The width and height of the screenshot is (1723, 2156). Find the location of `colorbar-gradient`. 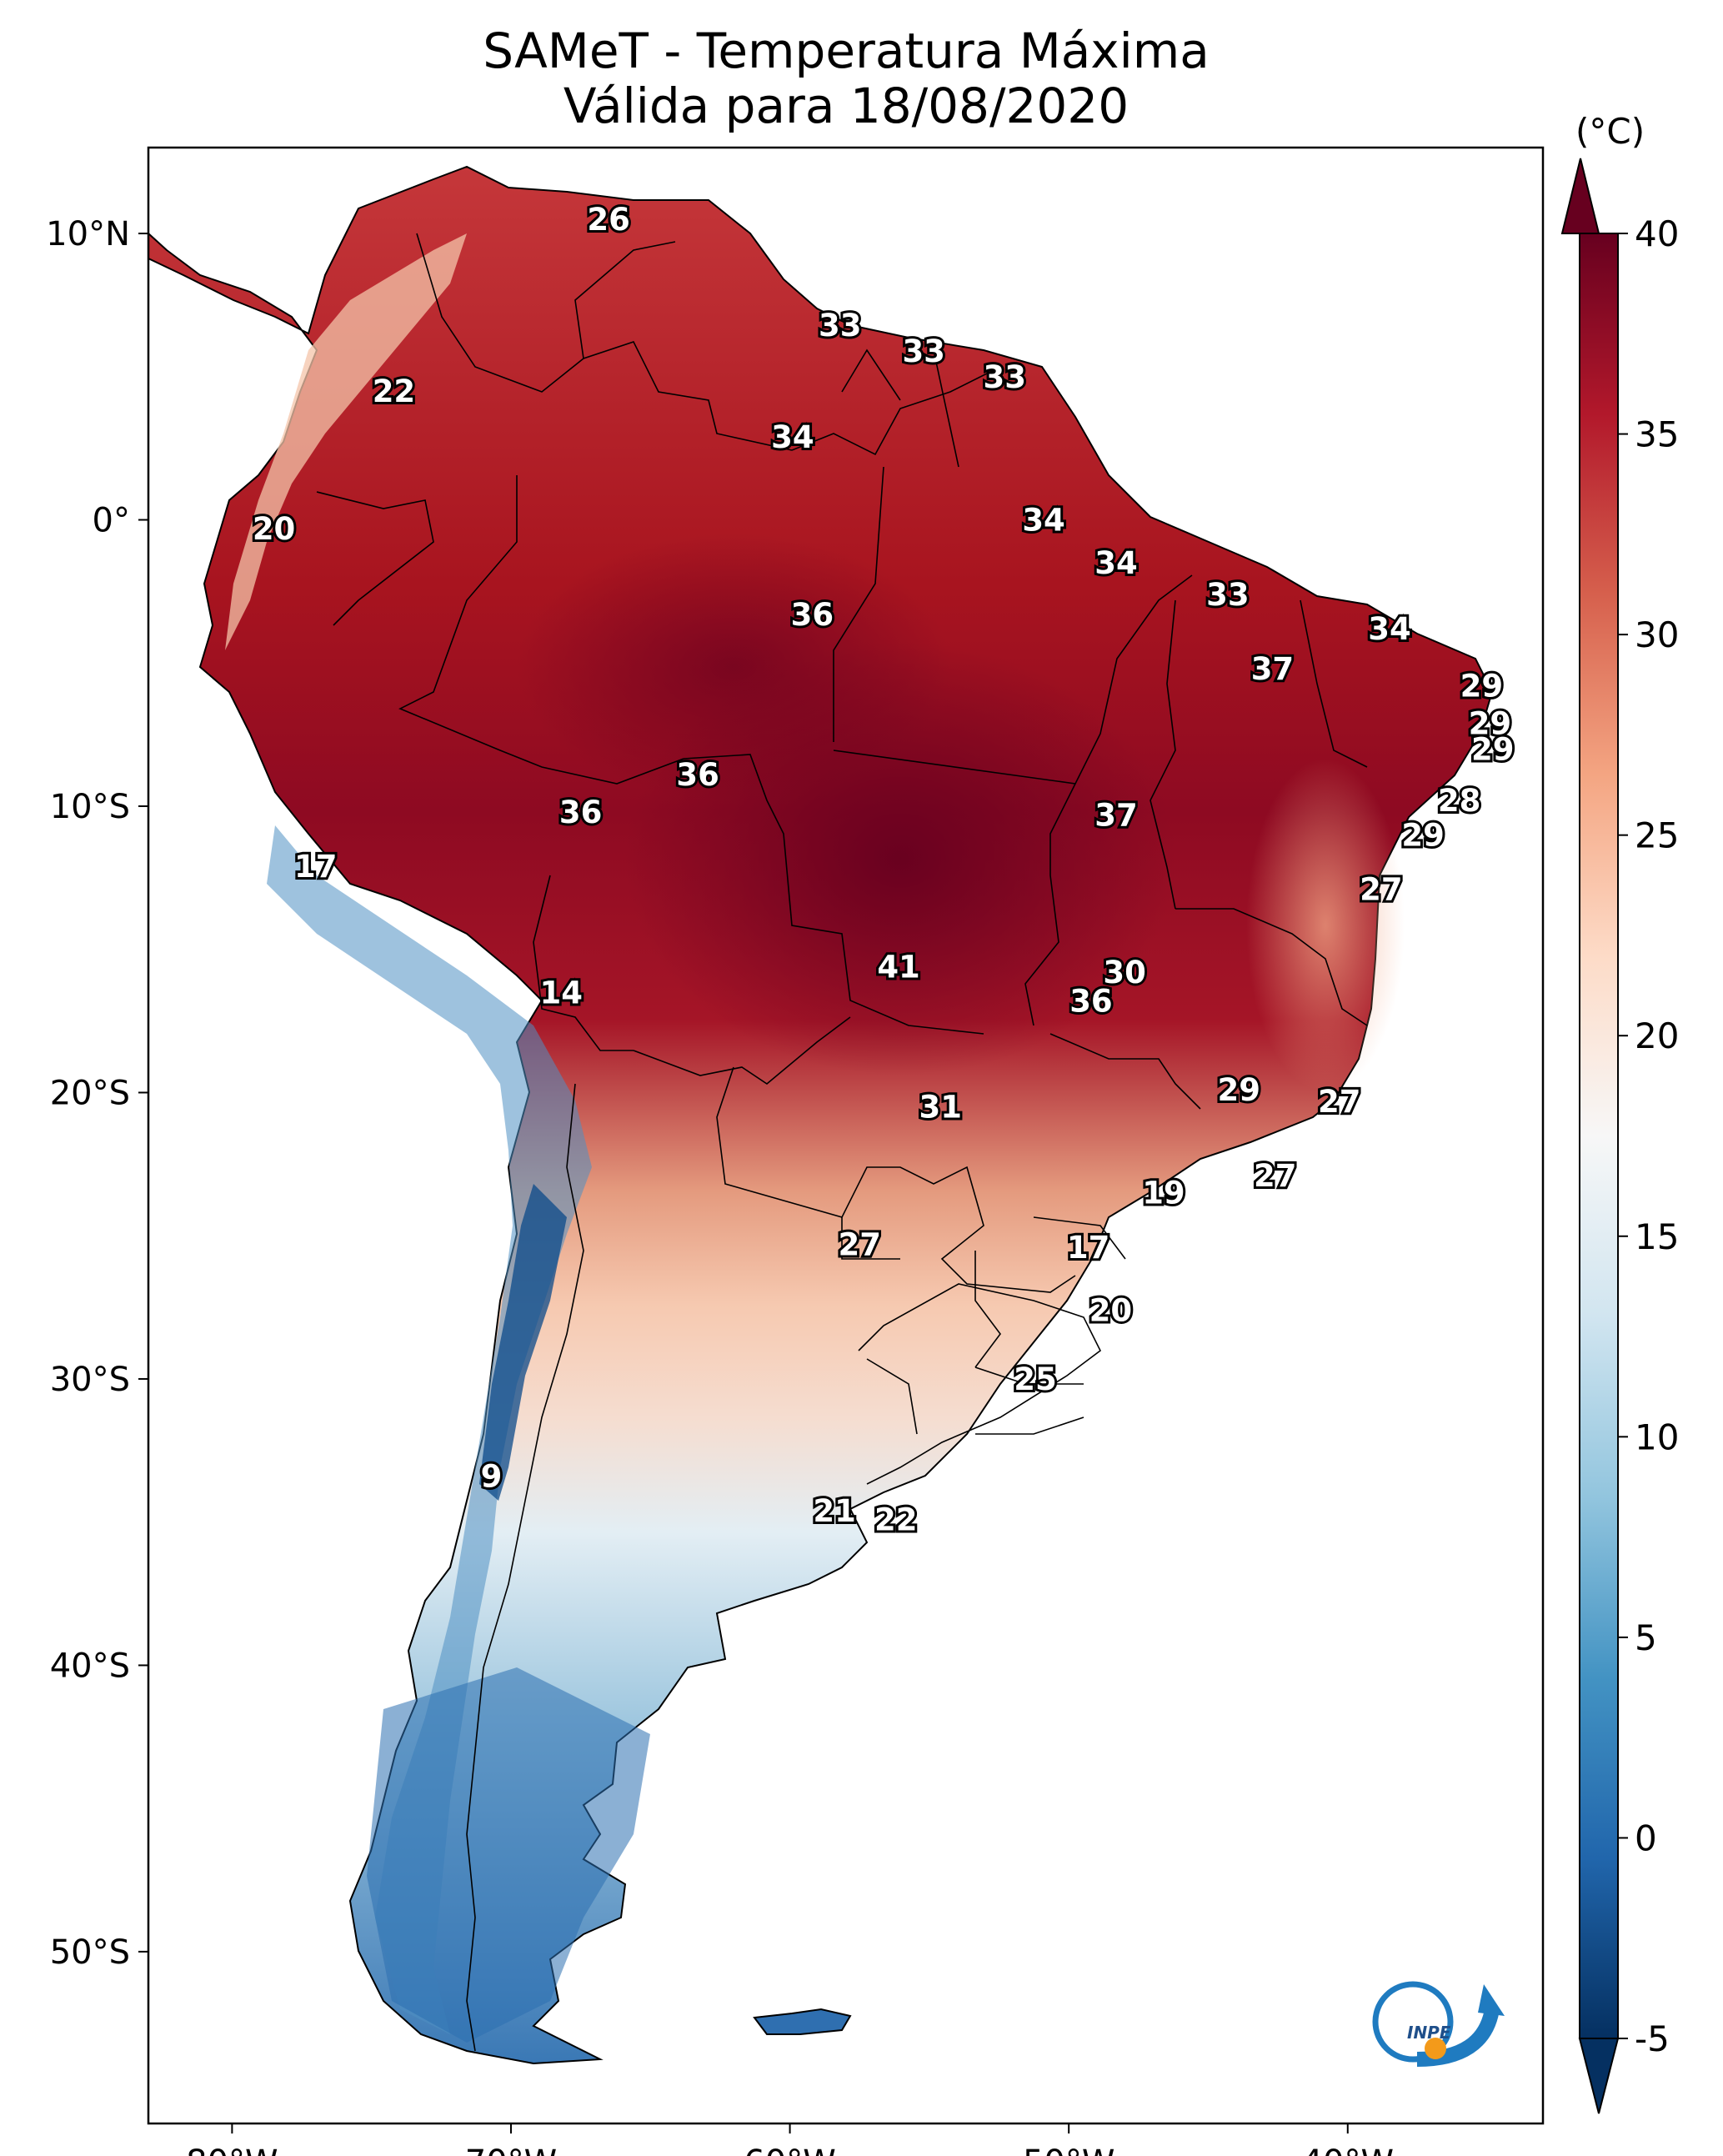

colorbar-gradient is located at coordinates (1599, 1136).